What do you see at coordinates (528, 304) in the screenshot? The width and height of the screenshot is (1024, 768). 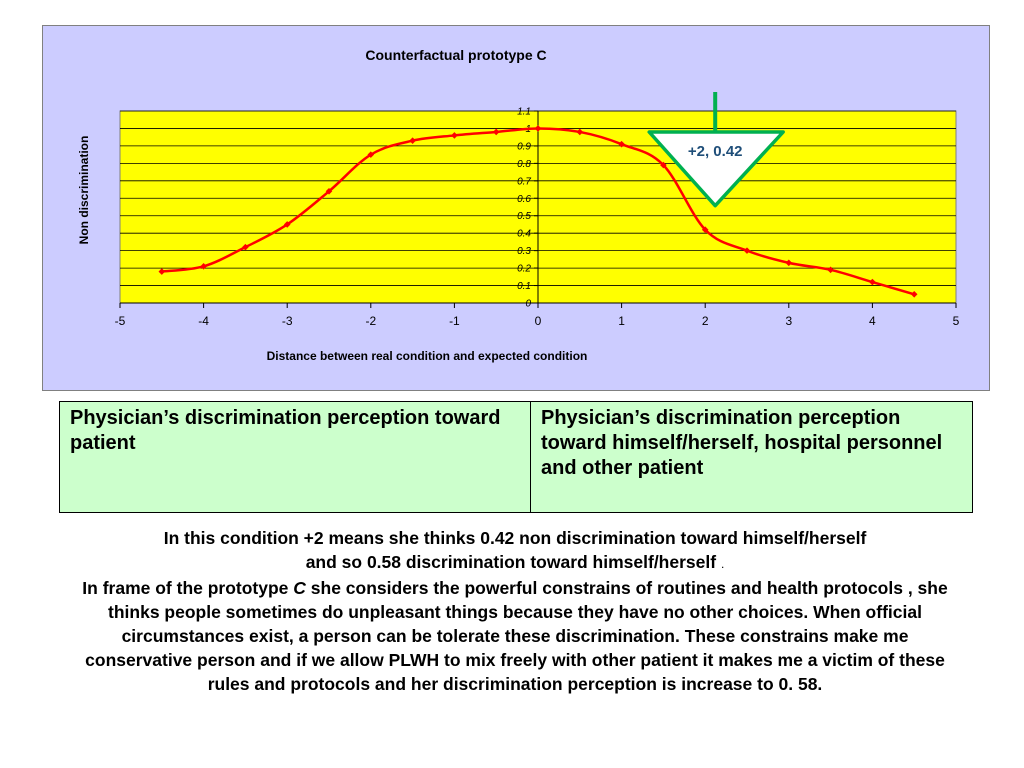 I see `y-tick-label-0: 0` at bounding box center [528, 304].